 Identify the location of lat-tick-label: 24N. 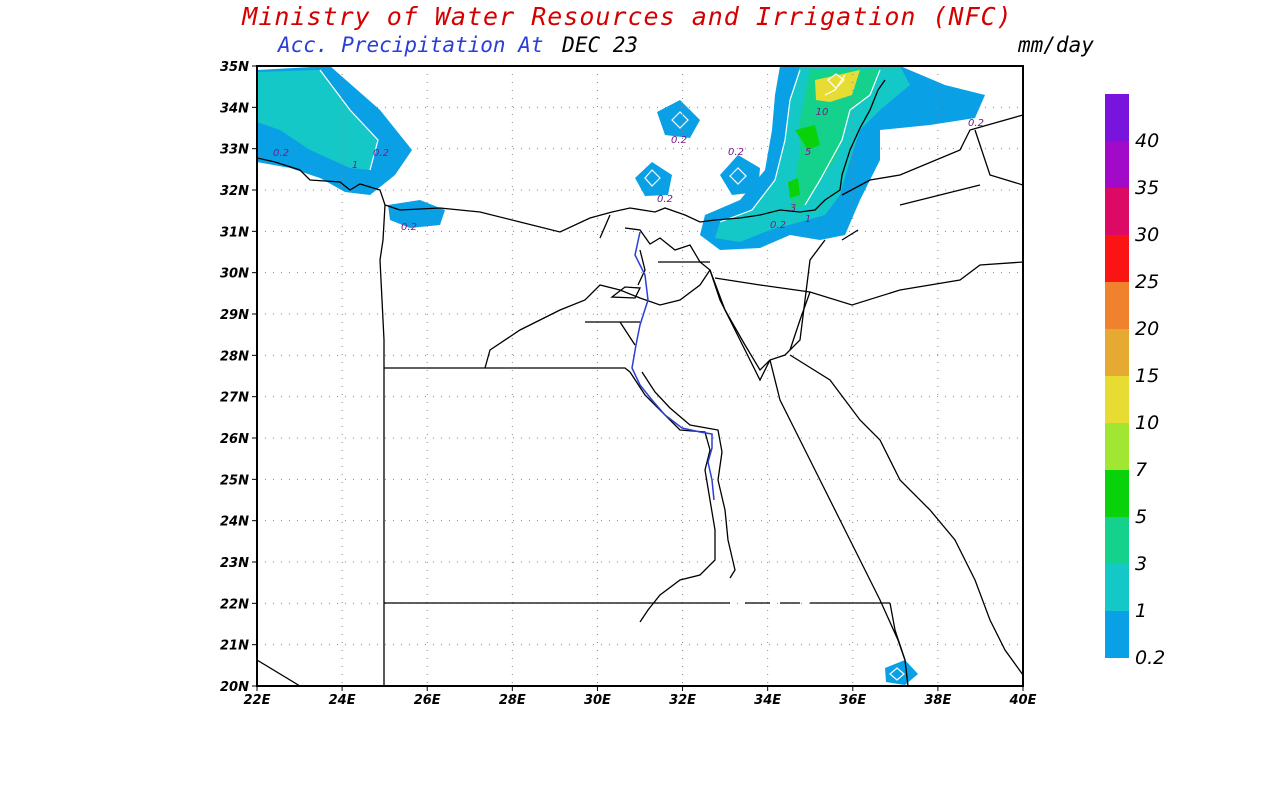
(234, 522).